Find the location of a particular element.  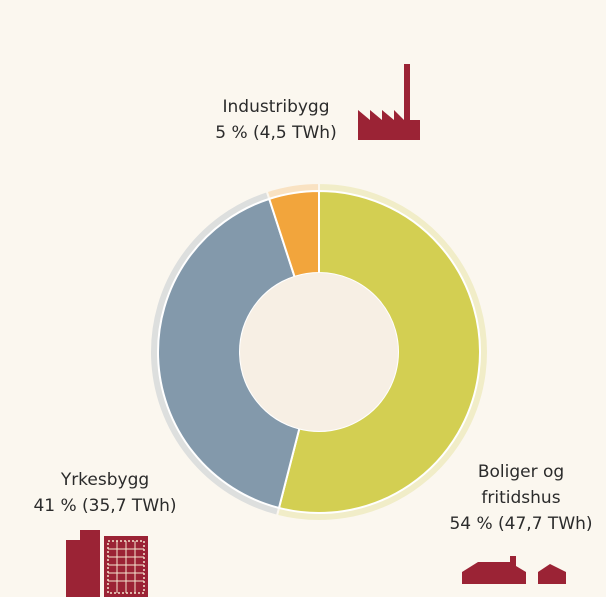

office-icon is located at coordinates (107, 563).